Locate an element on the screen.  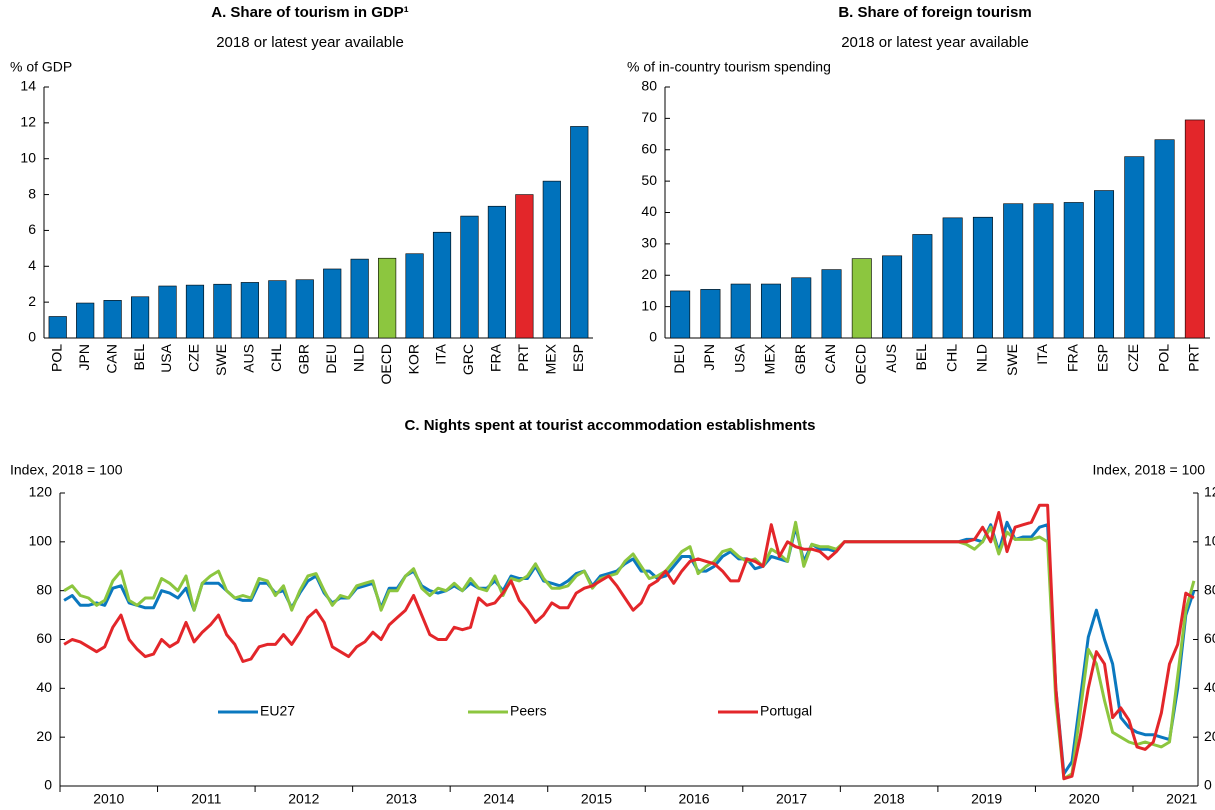
y-tick-label: 2 is located at coordinates (32, 301).